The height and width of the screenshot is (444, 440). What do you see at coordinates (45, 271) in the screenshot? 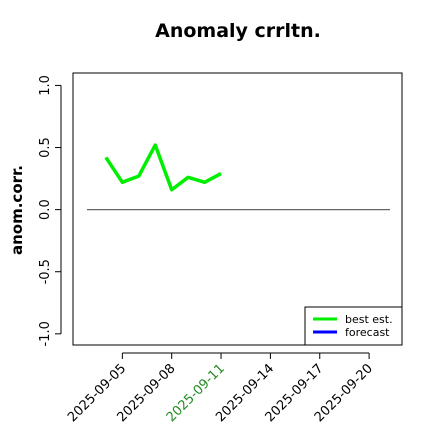
I see `y-tick-label: -0.5` at bounding box center [45, 271].